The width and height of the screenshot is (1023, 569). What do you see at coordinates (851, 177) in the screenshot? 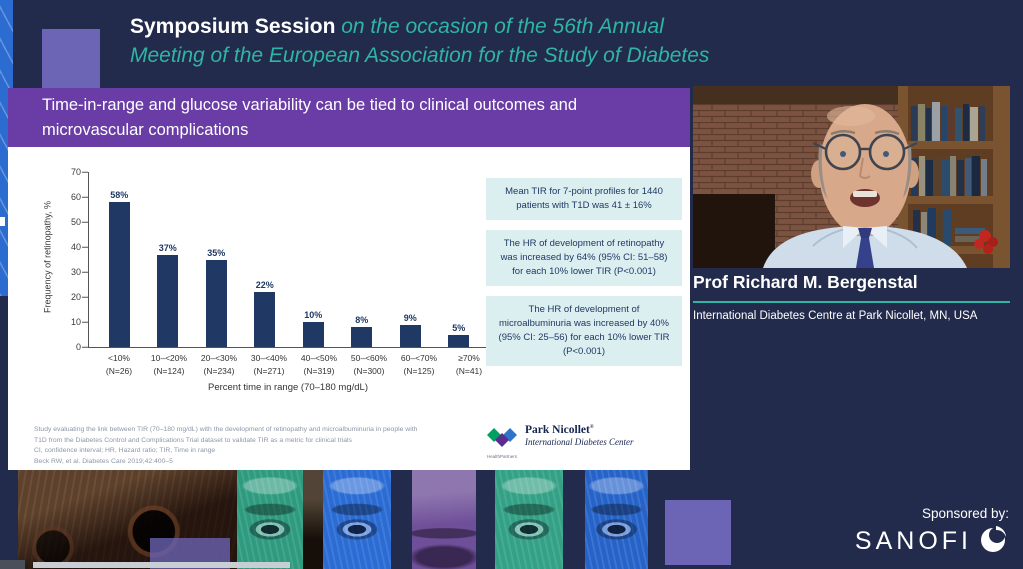
I see `speaker-video` at bounding box center [851, 177].